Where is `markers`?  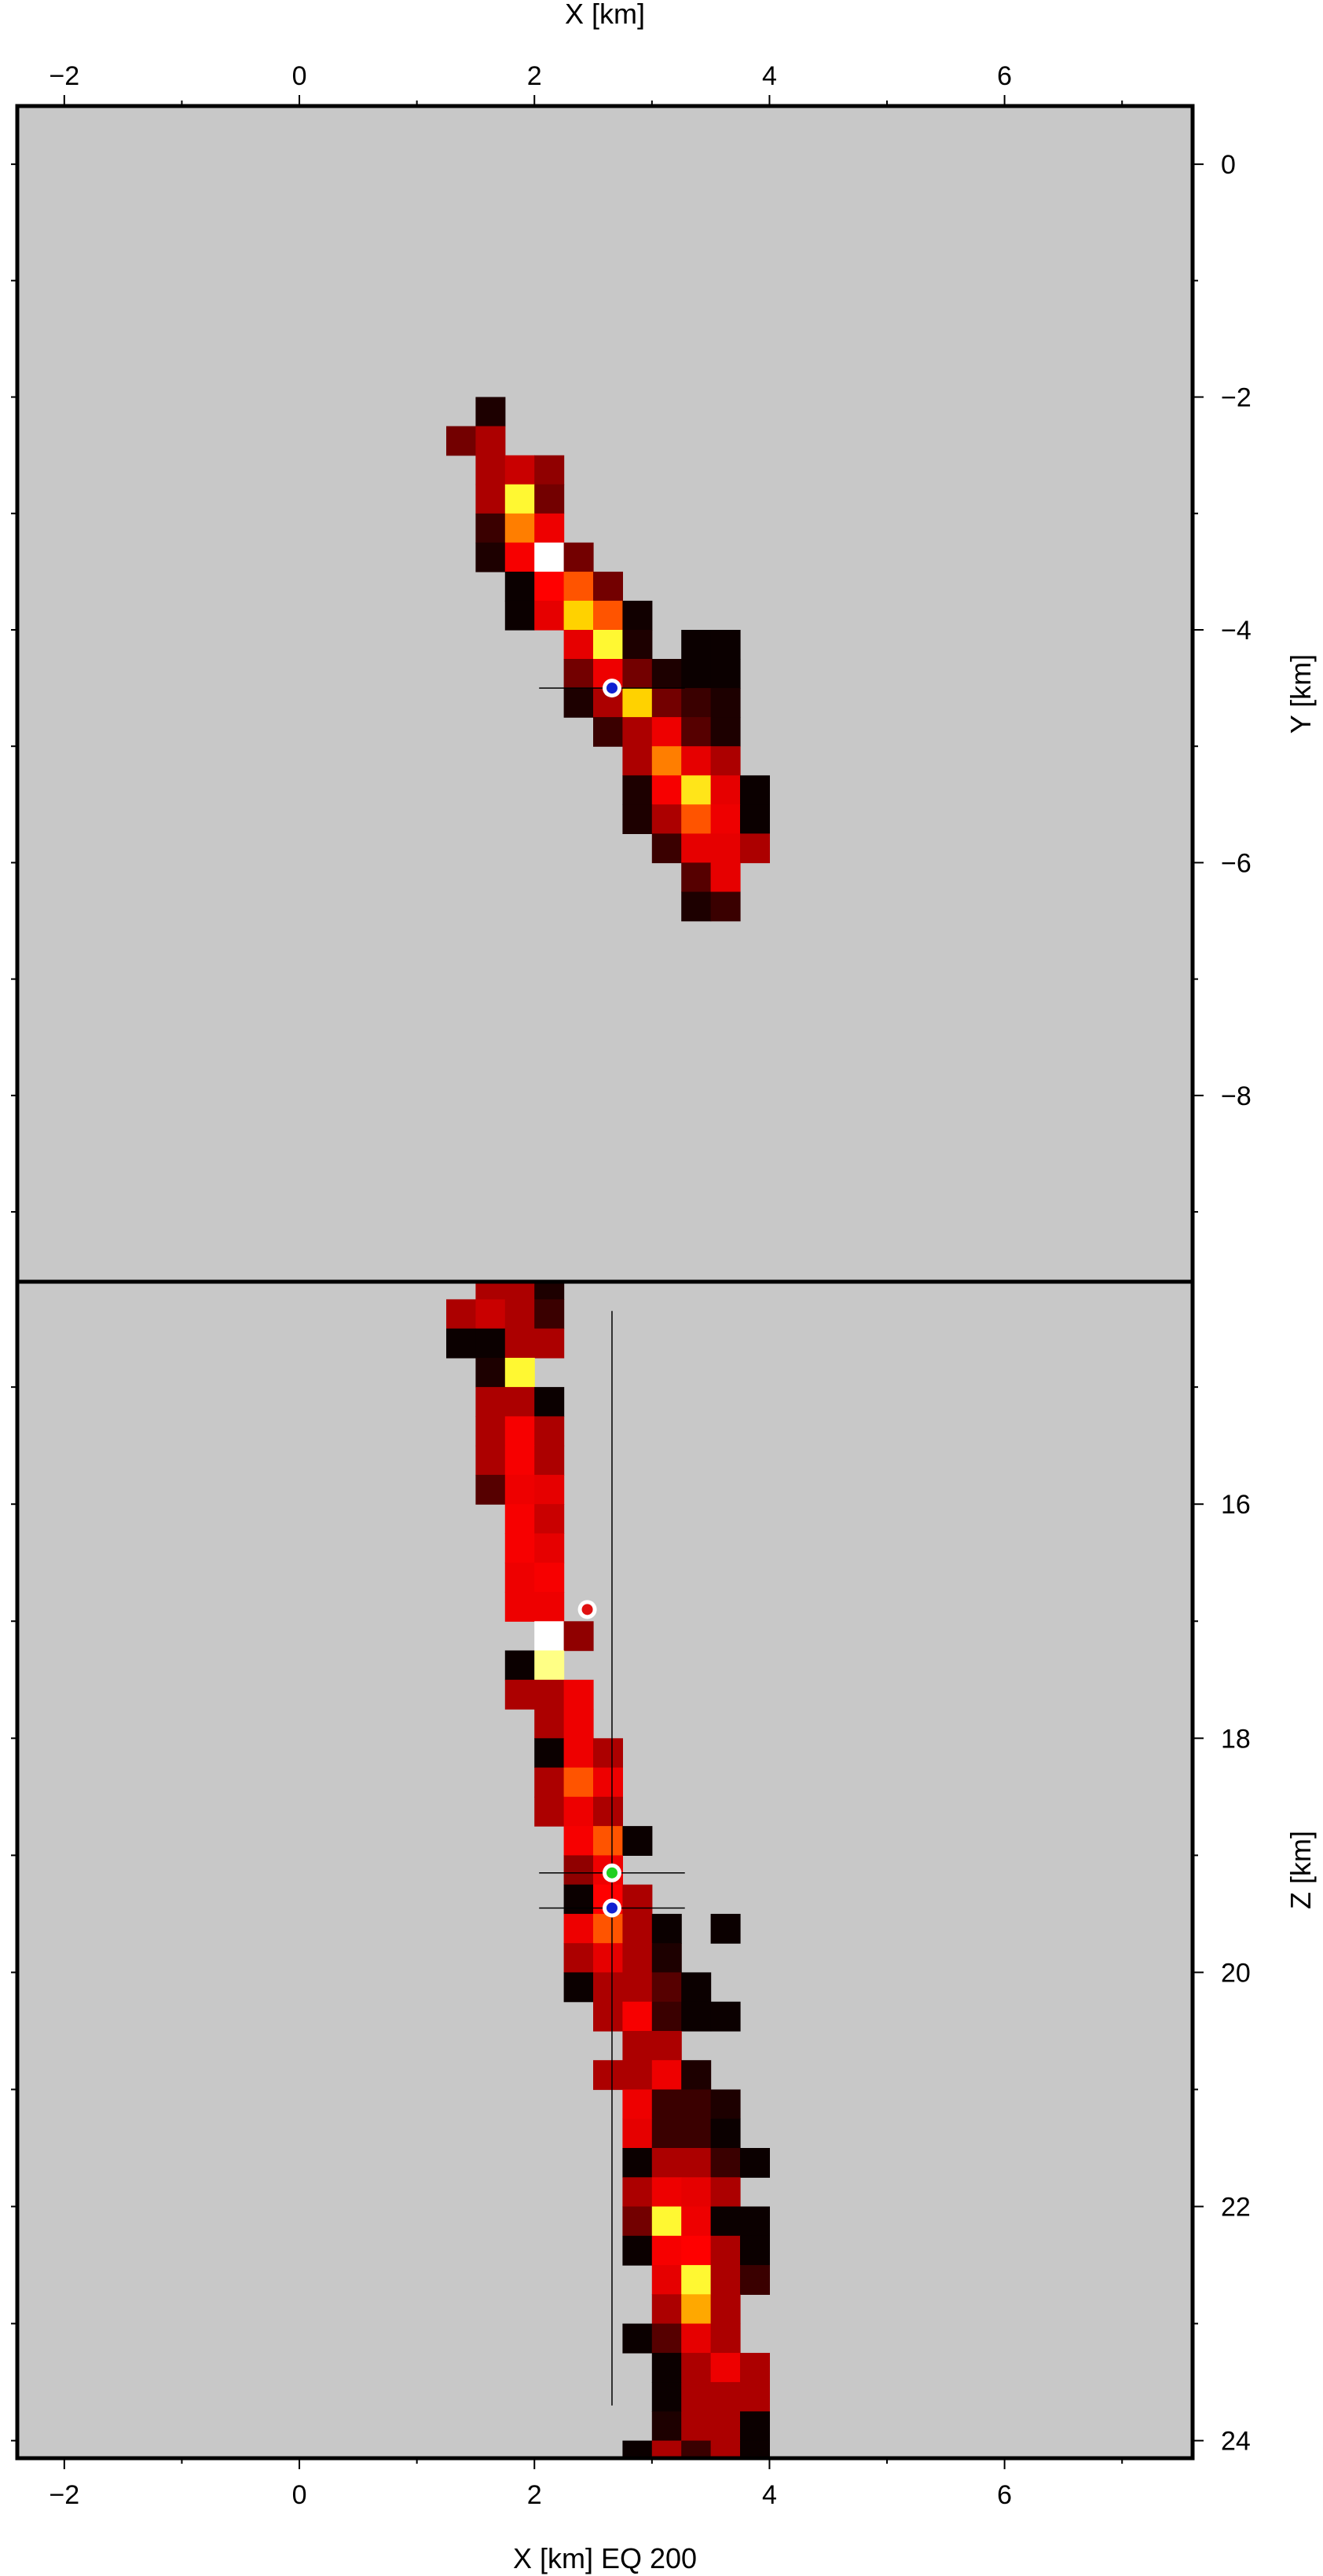 markers is located at coordinates (612, 1859).